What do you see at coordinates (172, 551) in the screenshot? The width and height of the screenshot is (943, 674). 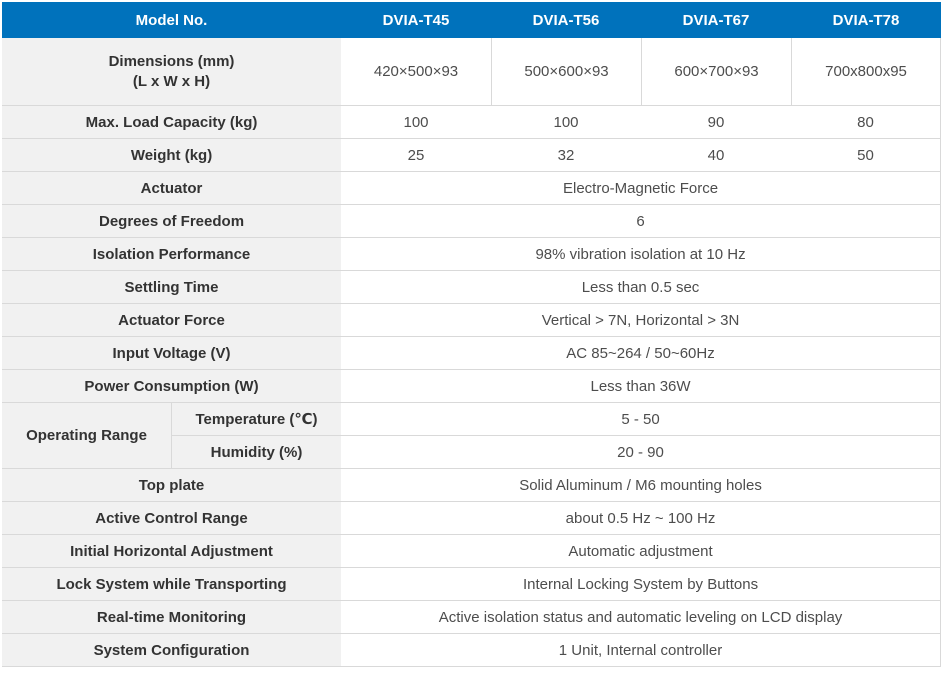 I see `row-label-initial-horizontal-adjustment: Initial Horizontal Adjustment` at bounding box center [172, 551].